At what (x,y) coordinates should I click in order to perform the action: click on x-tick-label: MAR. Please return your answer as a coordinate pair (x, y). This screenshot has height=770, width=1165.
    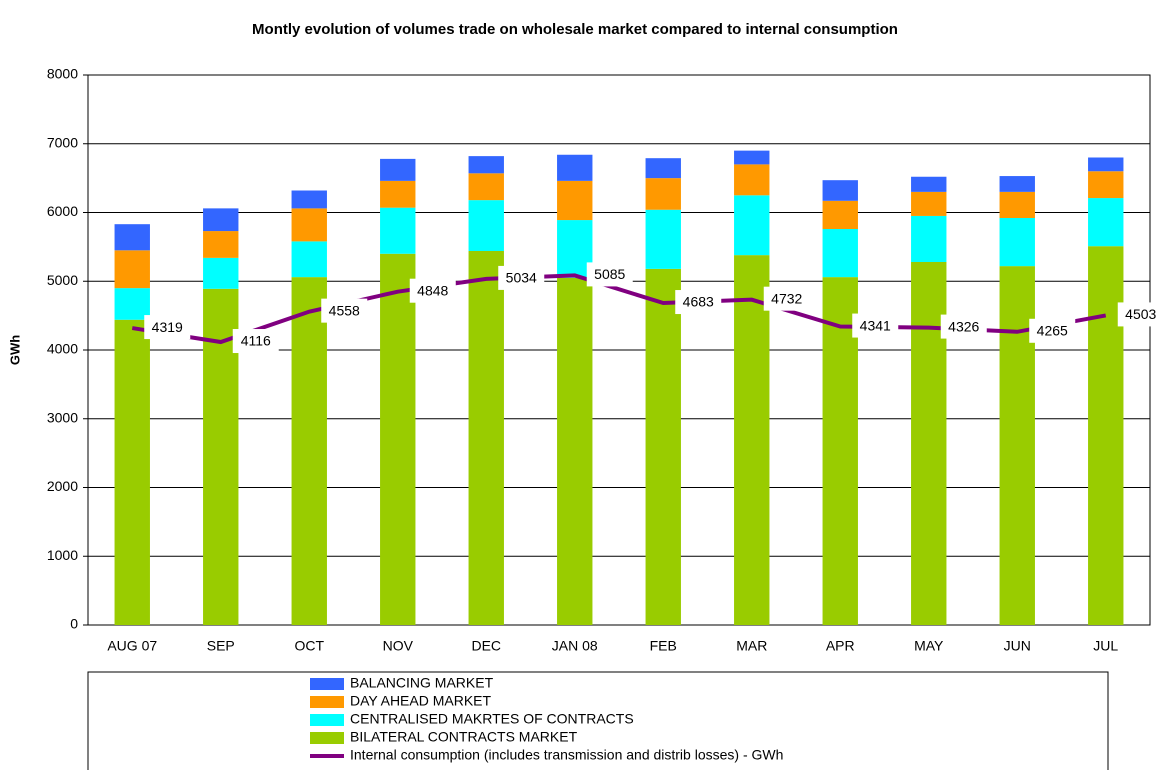
    Looking at the image, I should click on (751, 646).